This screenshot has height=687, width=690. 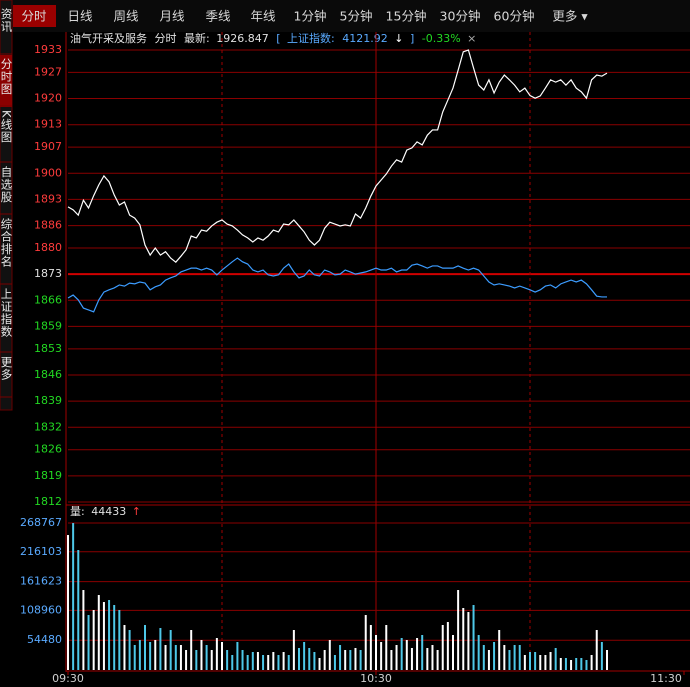 I want to click on tab: 日线, so click(x=80, y=16).